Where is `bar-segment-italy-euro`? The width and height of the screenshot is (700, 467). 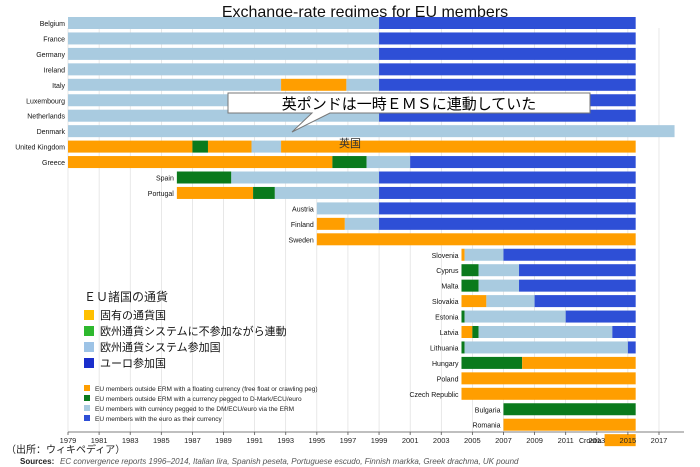
bar-segment-italy-euro is located at coordinates (507, 84).